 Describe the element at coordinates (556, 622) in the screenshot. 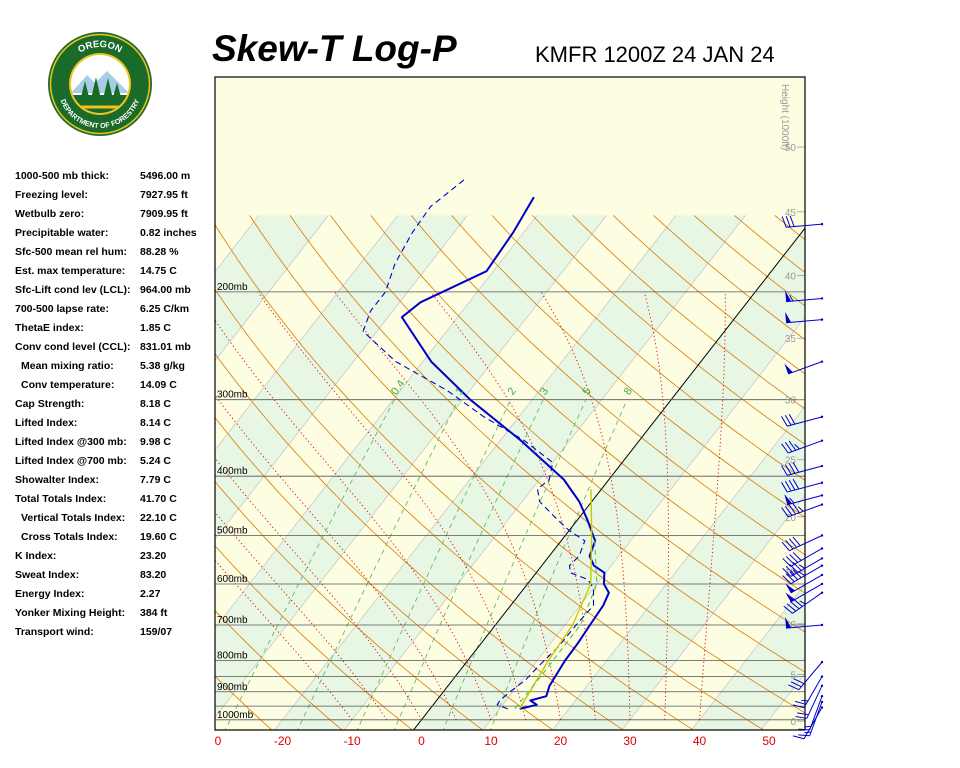

I see `wetbulb-profile` at that location.